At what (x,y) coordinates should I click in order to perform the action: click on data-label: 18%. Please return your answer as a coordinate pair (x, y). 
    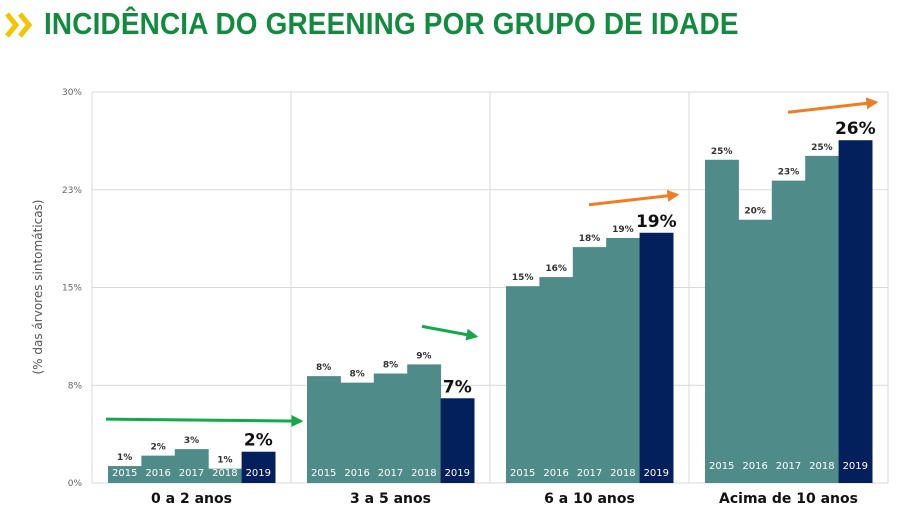
    Looking at the image, I should click on (590, 239).